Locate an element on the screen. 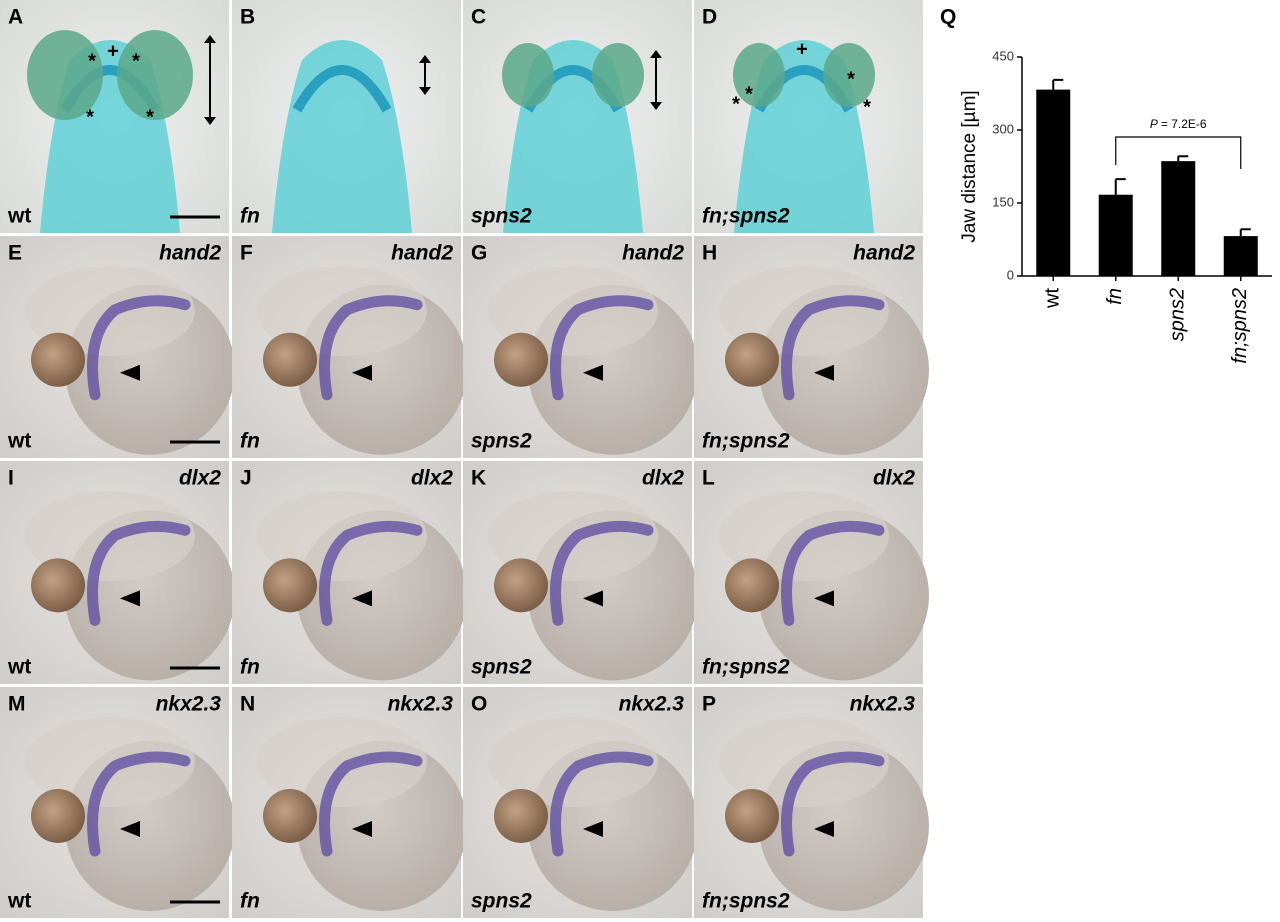 The image size is (1280, 922). x-tick-label: spns2 is located at coordinates (1178, 314).